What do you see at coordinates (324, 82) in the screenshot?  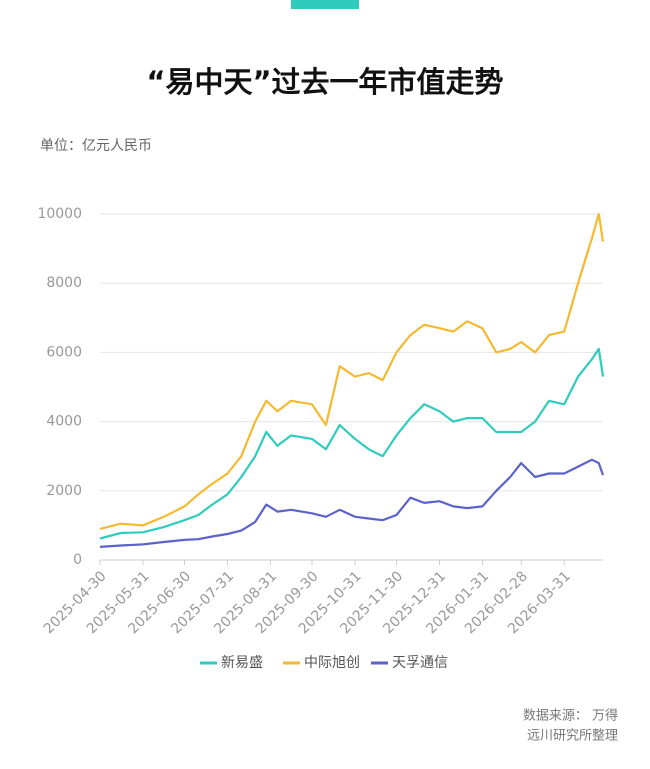 I see `chart-title: “易中天”过去一年市值走势` at bounding box center [324, 82].